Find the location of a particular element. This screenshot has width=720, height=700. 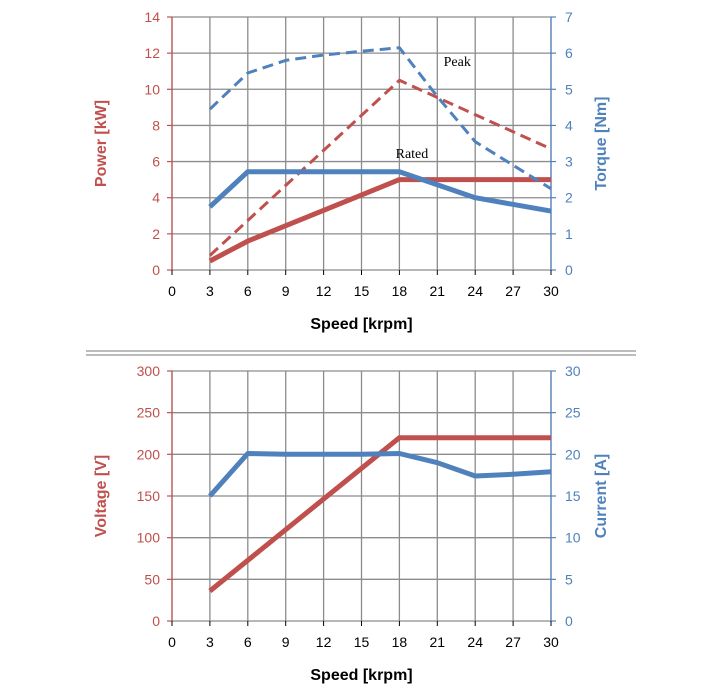

red-dashed-series-line is located at coordinates (380, 167).